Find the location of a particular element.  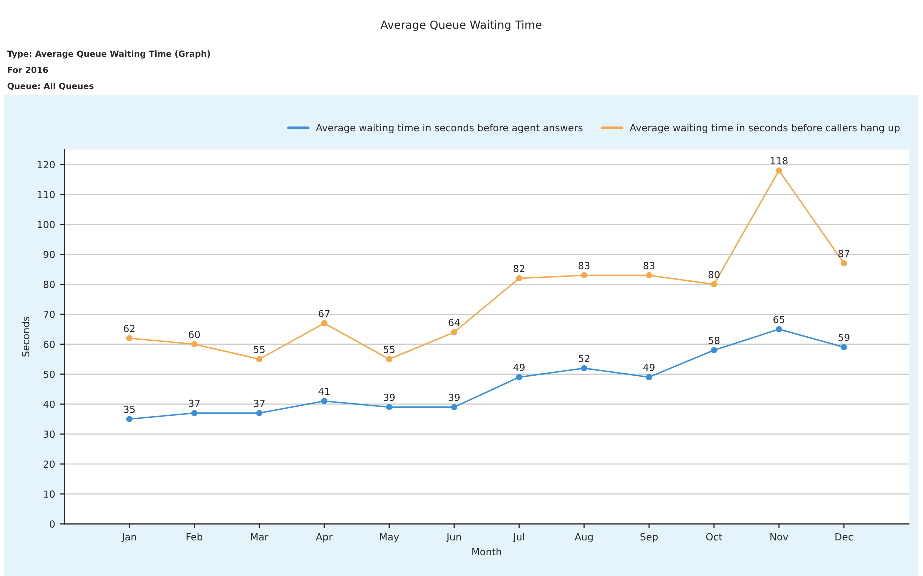

y-tick-label: 70 is located at coordinates (49, 314).